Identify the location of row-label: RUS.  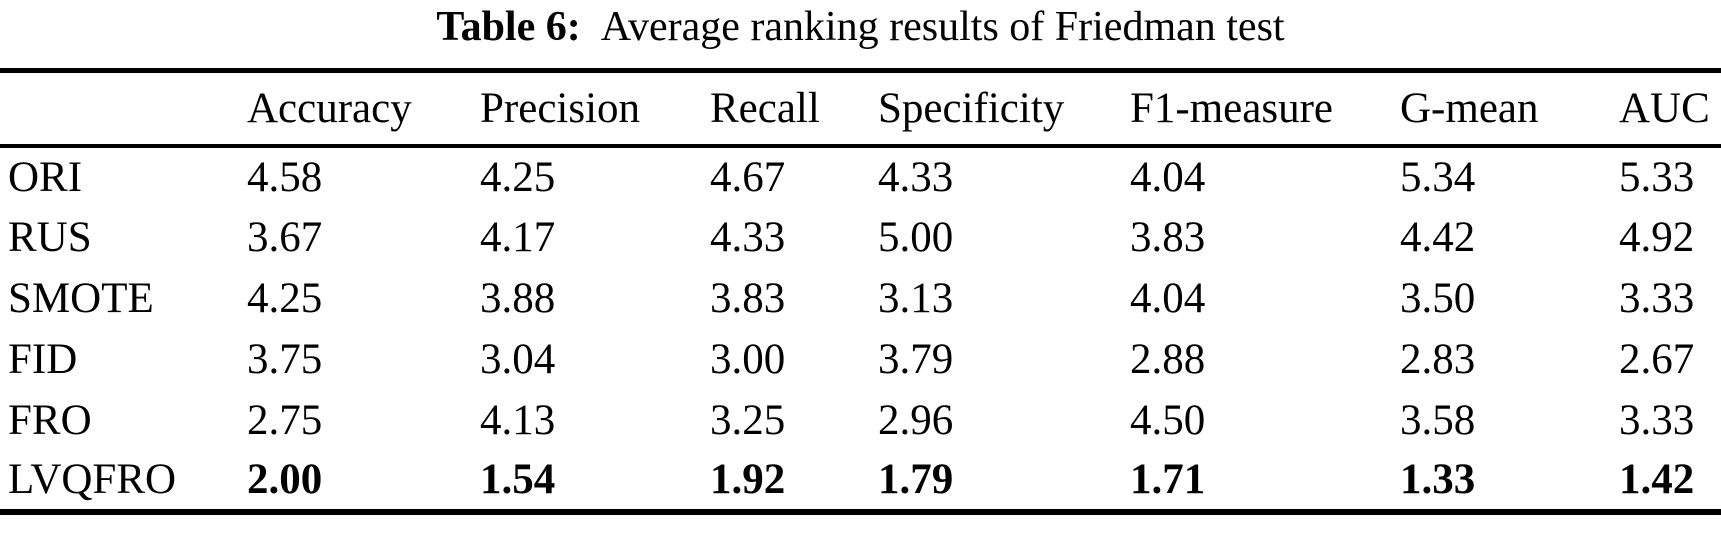
(50, 237).